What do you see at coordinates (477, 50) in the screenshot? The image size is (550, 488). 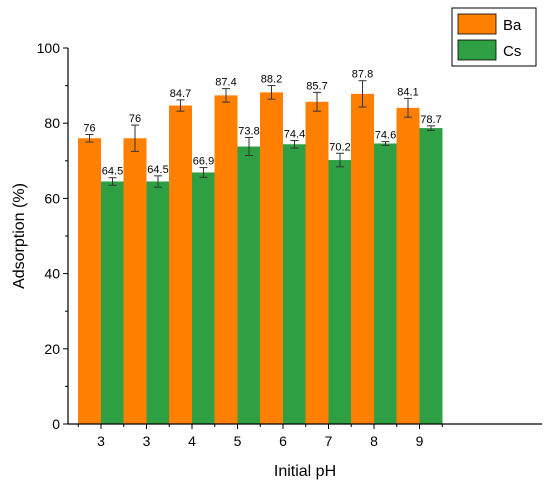 I see `legend-swatch-cs` at bounding box center [477, 50].